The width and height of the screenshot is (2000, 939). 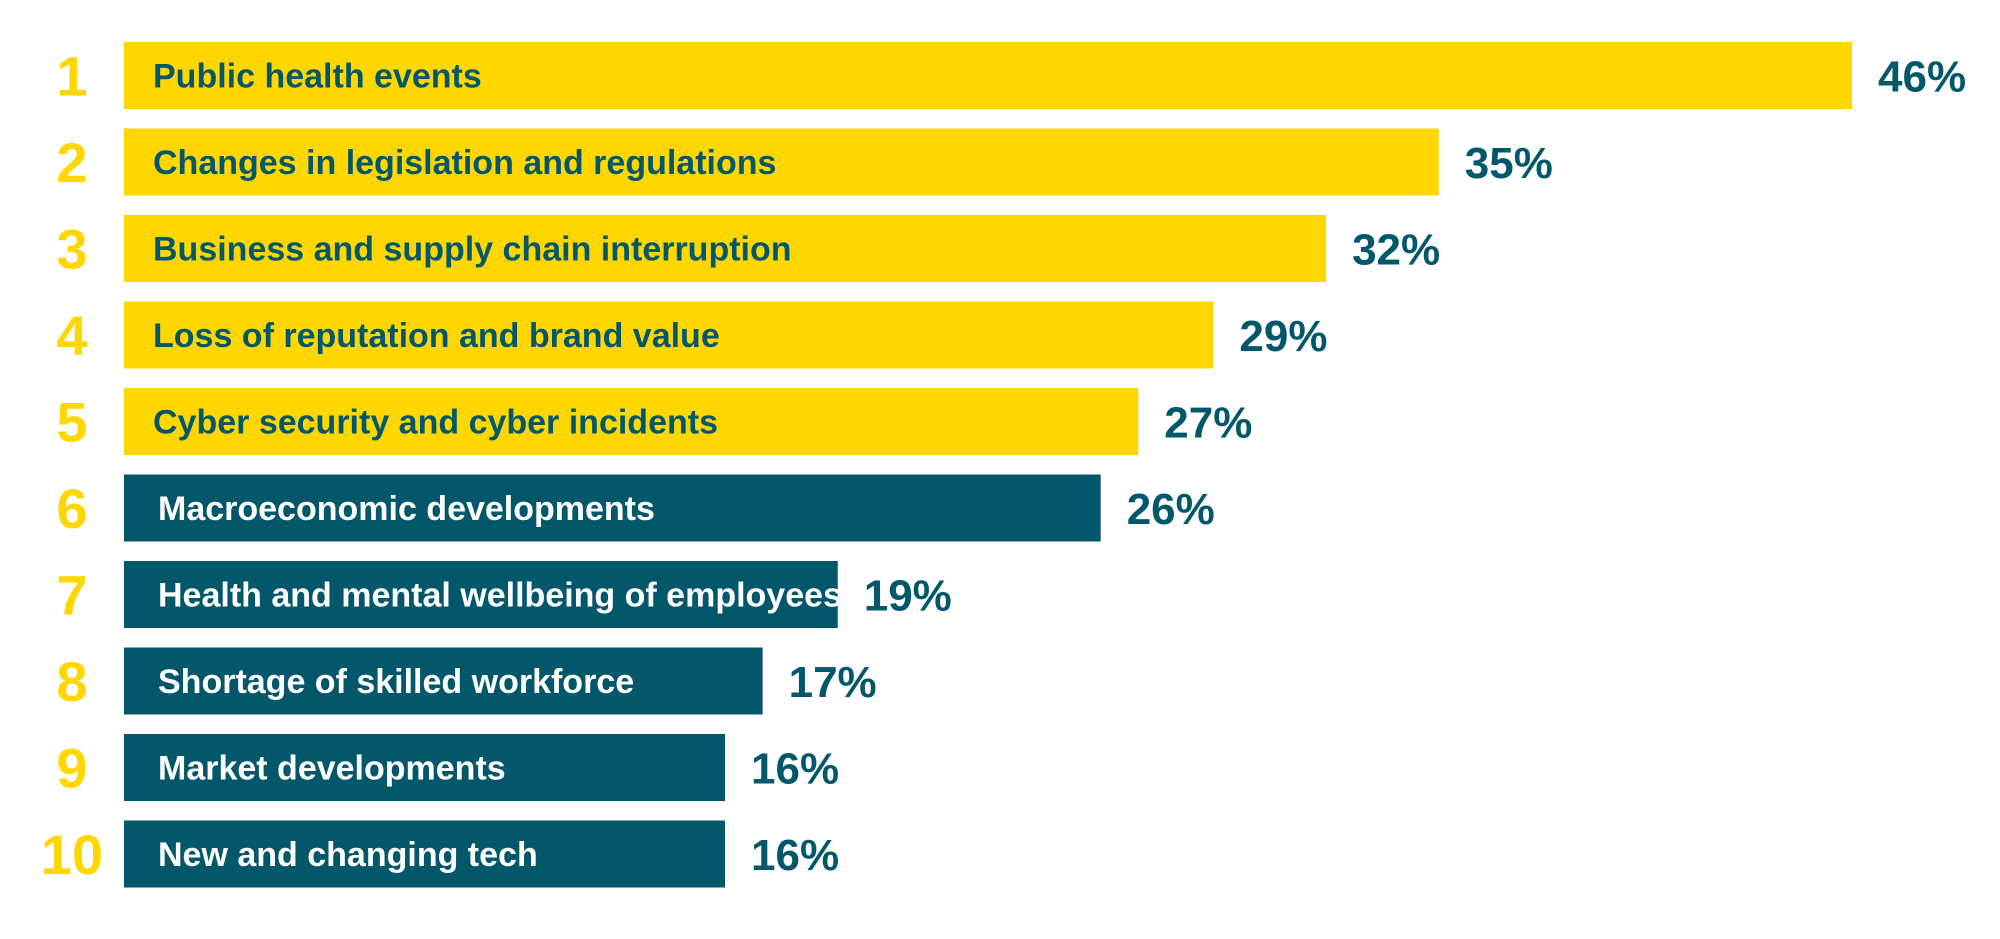 I want to click on rank-number: 3, so click(x=71, y=249).